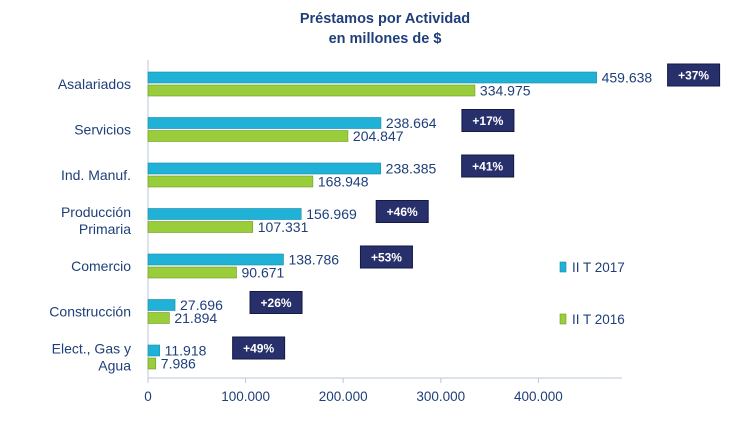 Image resolution: width=750 pixels, height=422 pixels. Describe the element at coordinates (195, 318) in the screenshot. I see `data-label: 21.894` at that location.